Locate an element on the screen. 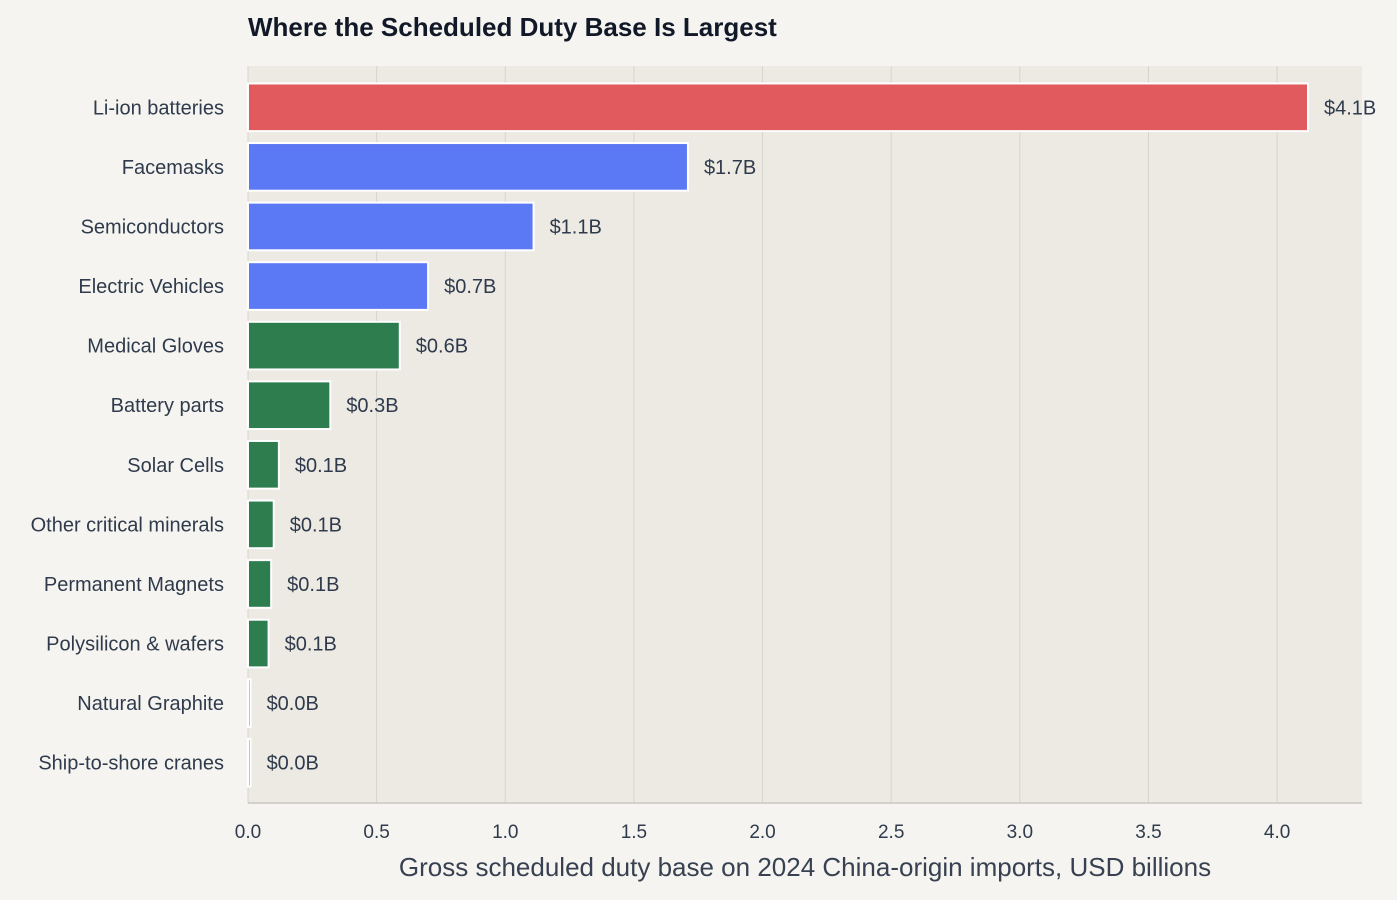  category-label: Natural Graphite is located at coordinates (150, 704).